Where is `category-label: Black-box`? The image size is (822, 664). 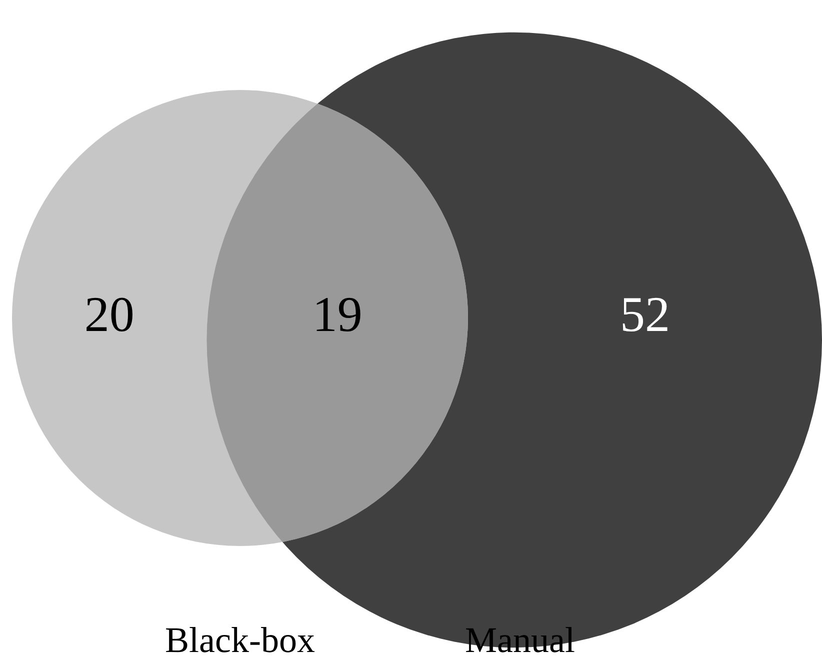 category-label: Black-box is located at coordinates (240, 640).